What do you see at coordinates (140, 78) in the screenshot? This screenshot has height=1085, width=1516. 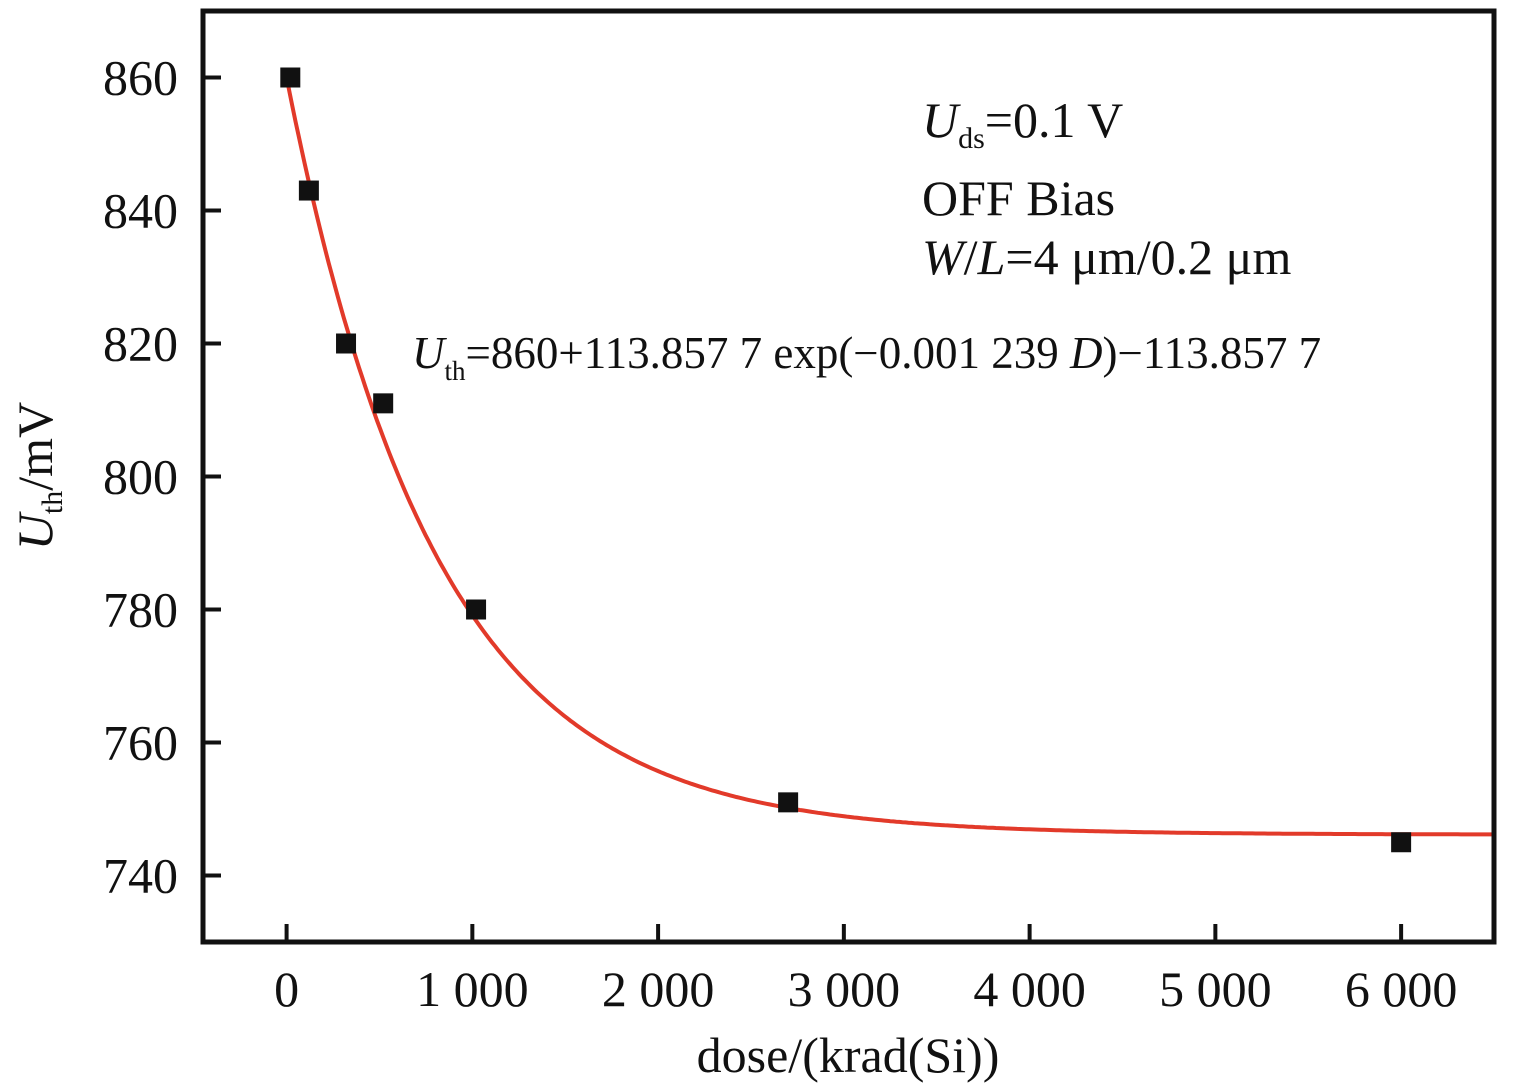 I see `y-tick-label-6: 860` at bounding box center [140, 78].